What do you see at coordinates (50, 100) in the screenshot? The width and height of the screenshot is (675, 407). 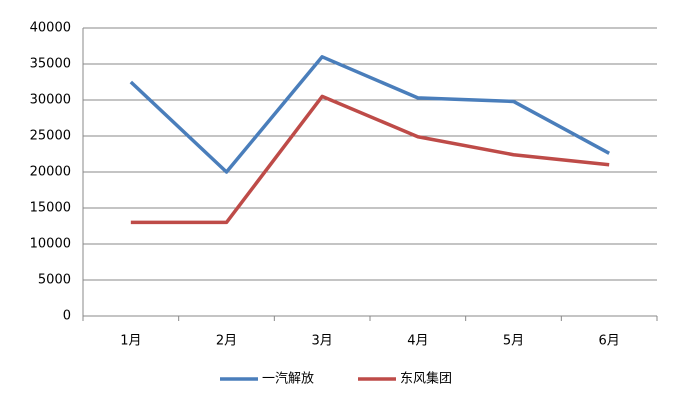 I see `y-tick-label: 30000` at bounding box center [50, 100].